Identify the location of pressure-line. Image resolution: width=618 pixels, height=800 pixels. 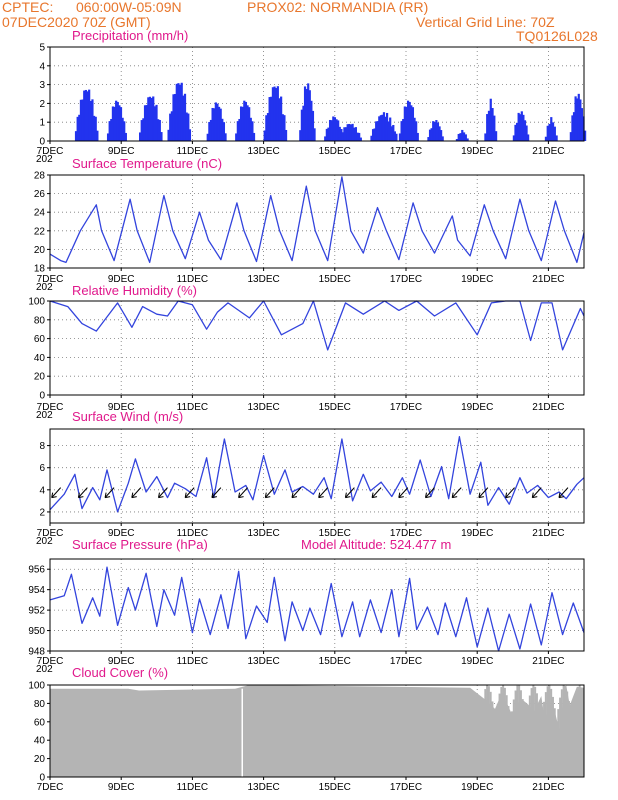
(317, 609).